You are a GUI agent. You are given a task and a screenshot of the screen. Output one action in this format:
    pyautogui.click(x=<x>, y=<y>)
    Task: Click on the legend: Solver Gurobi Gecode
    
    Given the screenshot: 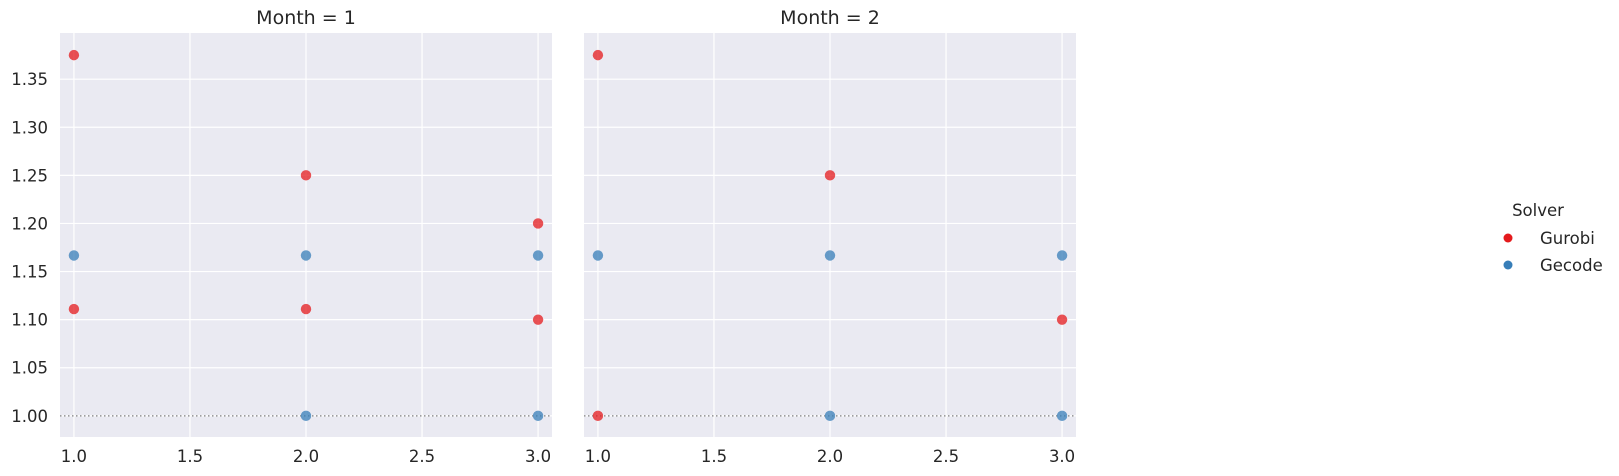 What is the action you would take?
    pyautogui.click(x=1553, y=238)
    